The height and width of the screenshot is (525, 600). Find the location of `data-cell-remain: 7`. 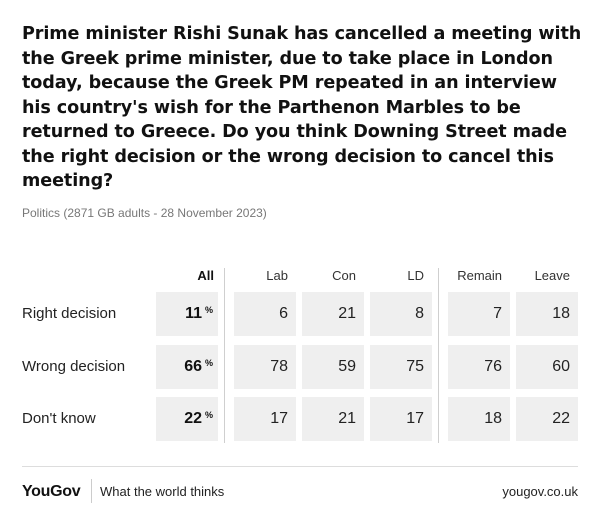

data-cell-remain: 7 is located at coordinates (479, 314).